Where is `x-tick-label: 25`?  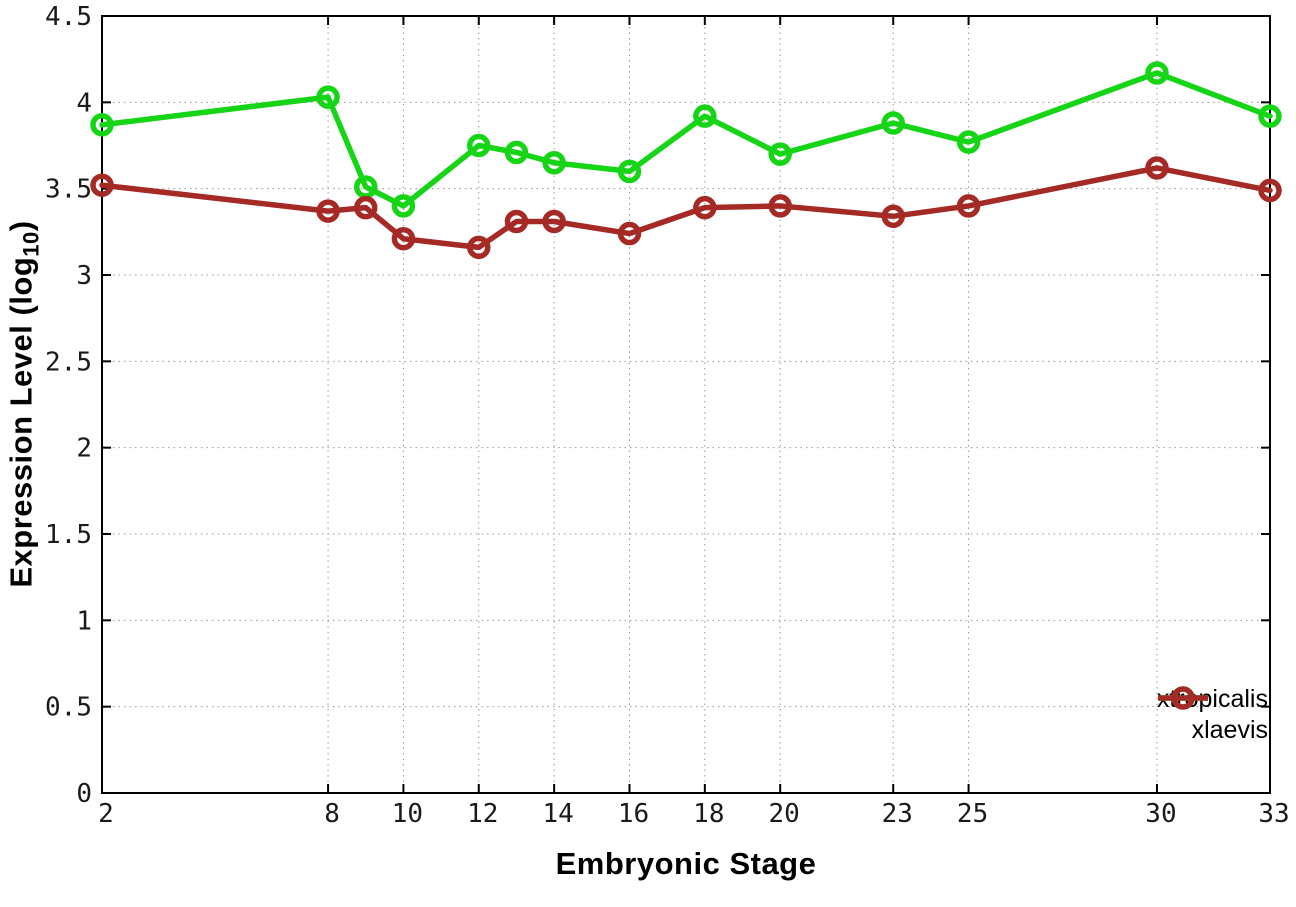 x-tick-label: 25 is located at coordinates (972, 814).